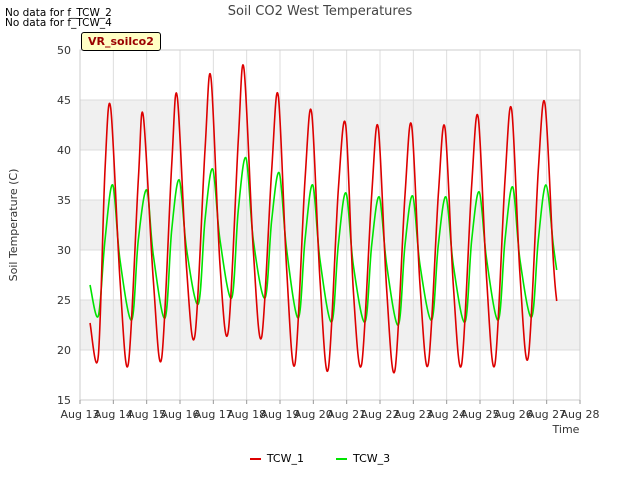 The height and width of the screenshot is (480, 640). I want to click on y-tick-label: 45, so click(64, 100).